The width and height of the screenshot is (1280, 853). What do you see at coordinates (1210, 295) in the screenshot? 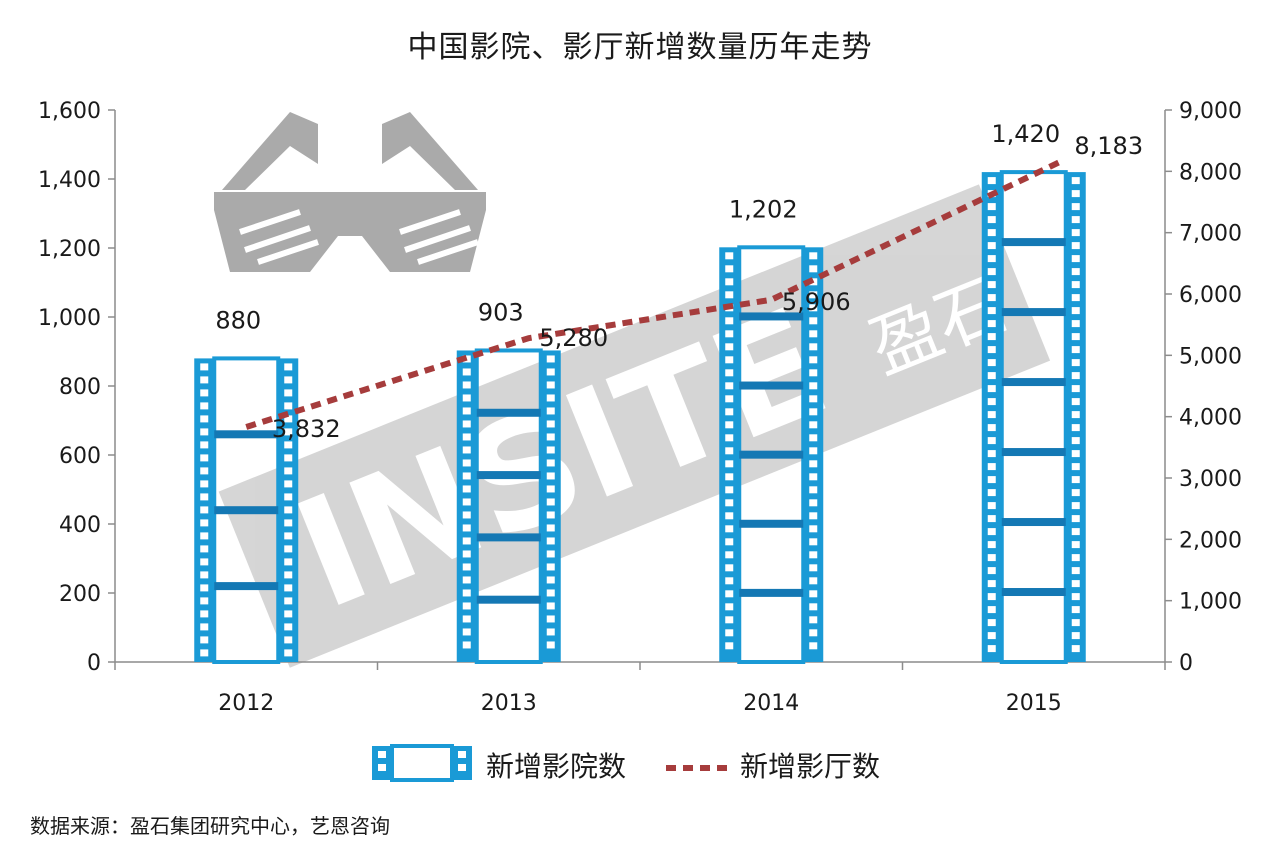
I see `right-tick-label: 6,000` at bounding box center [1210, 295].